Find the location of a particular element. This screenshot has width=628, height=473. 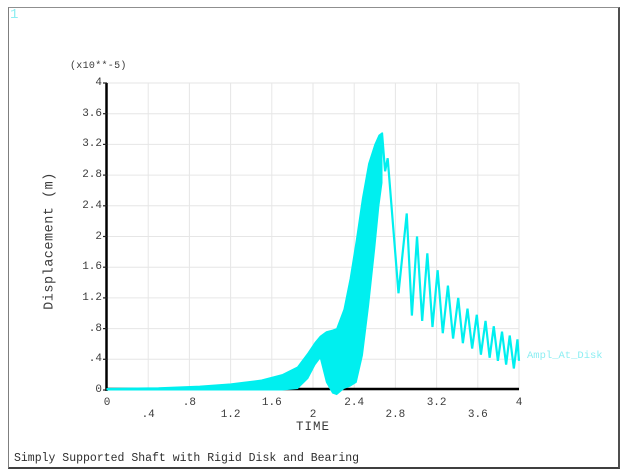

x-tick-label: 0 is located at coordinates (107, 403).